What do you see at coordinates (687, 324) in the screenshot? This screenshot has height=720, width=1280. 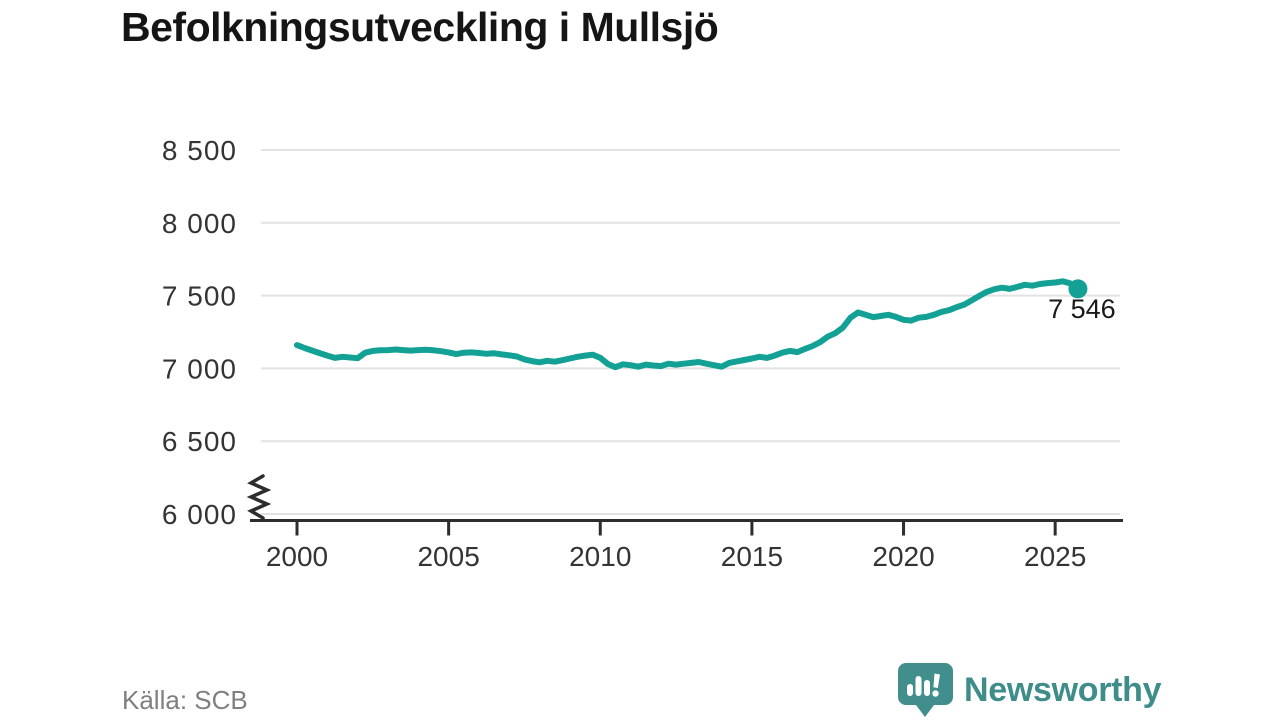 I see `population-line-series` at bounding box center [687, 324].